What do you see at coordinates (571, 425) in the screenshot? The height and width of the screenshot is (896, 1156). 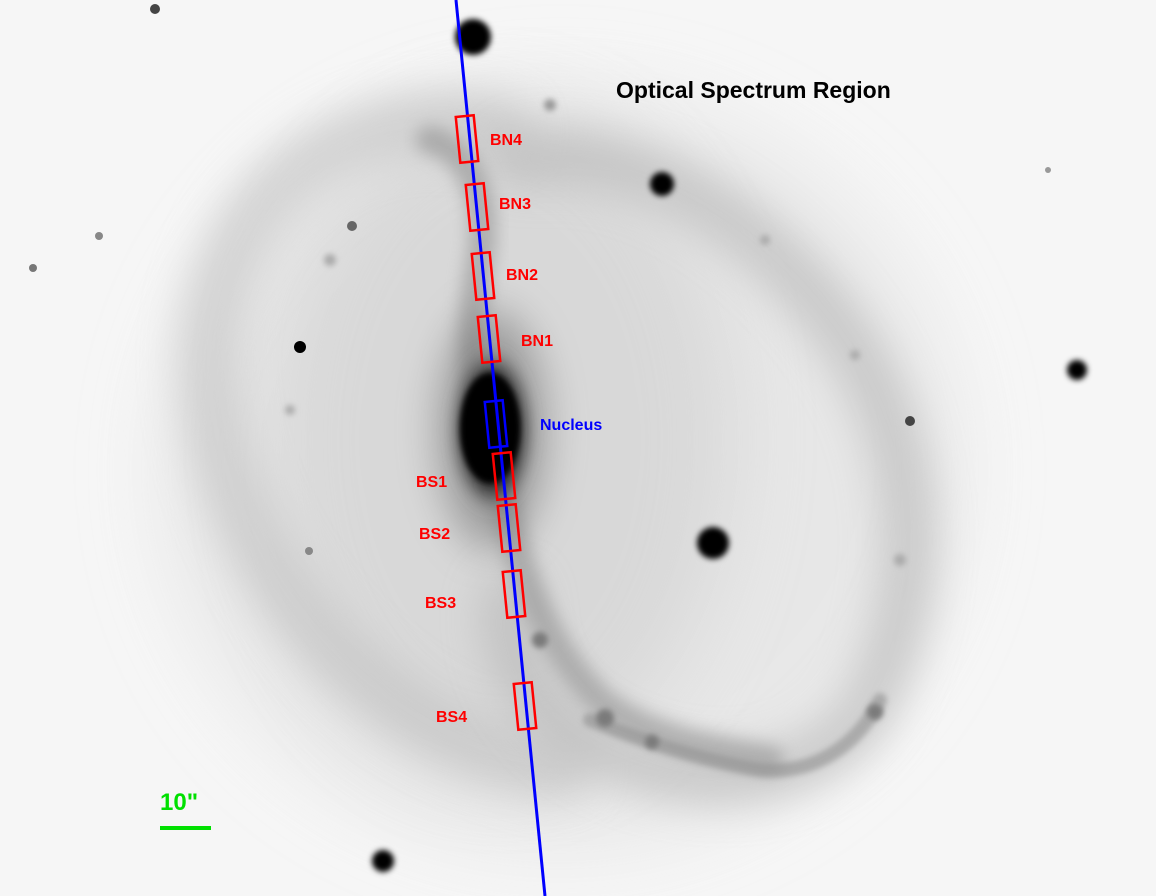 I see `label-nucleus: Nucleus` at bounding box center [571, 425].